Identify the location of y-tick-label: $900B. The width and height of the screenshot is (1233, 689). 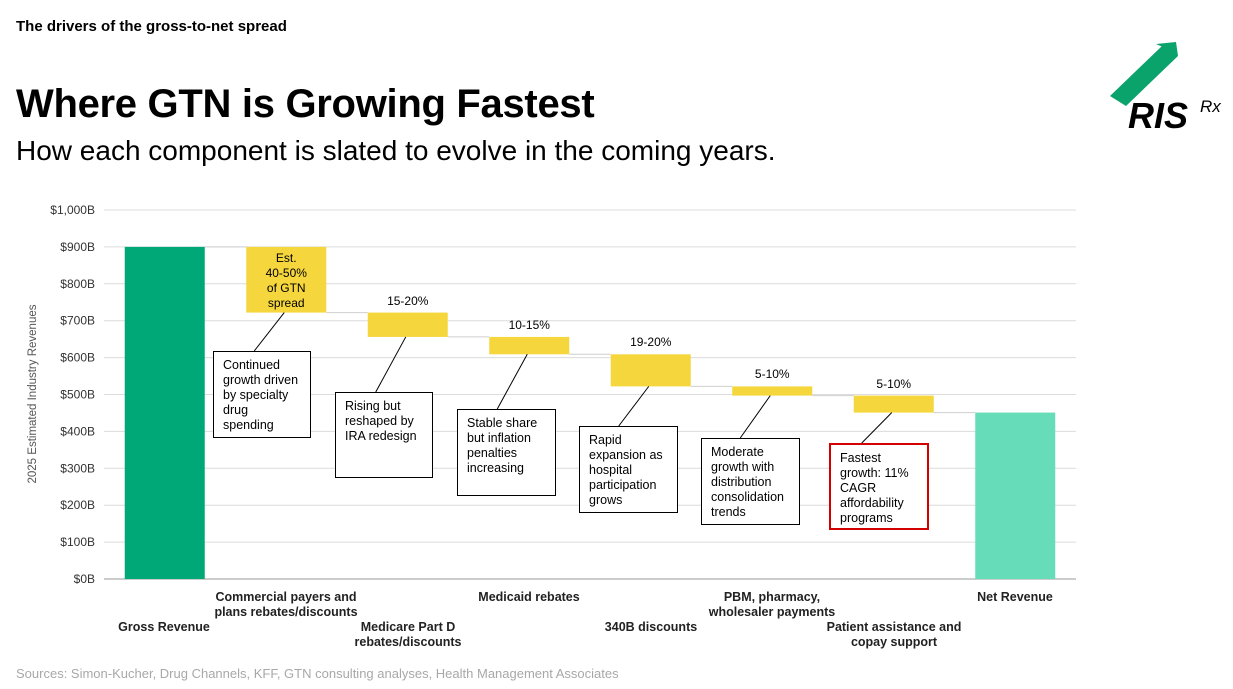
(77, 247).